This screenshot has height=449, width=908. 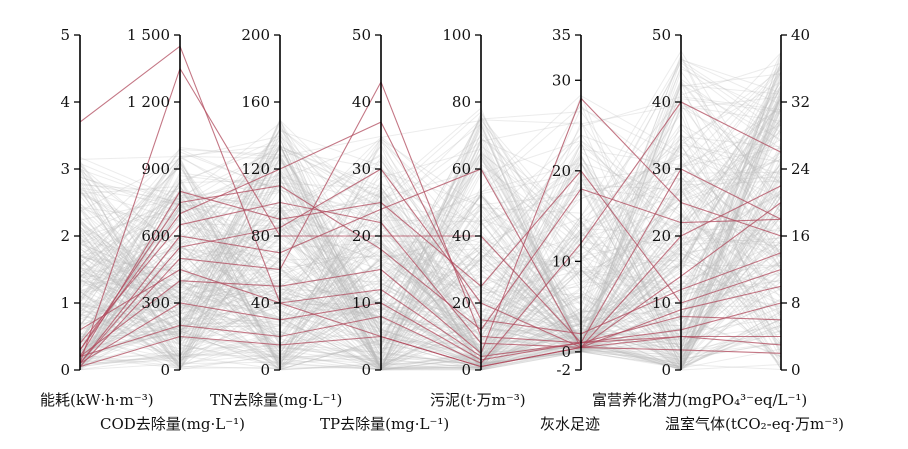 What do you see at coordinates (456, 35) in the screenshot?
I see `tick-label: 100` at bounding box center [456, 35].